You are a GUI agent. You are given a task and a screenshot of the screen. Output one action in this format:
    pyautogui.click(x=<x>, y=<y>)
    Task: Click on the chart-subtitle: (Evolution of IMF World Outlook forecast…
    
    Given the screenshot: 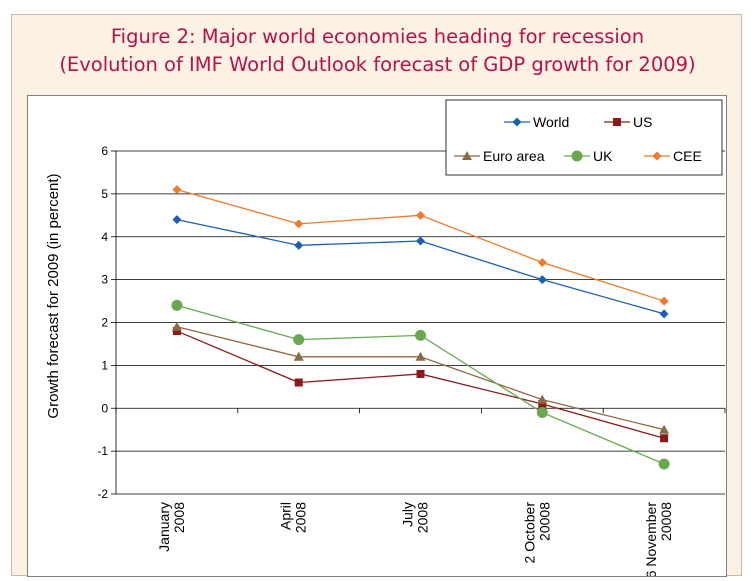 What is the action you would take?
    pyautogui.click(x=377, y=64)
    